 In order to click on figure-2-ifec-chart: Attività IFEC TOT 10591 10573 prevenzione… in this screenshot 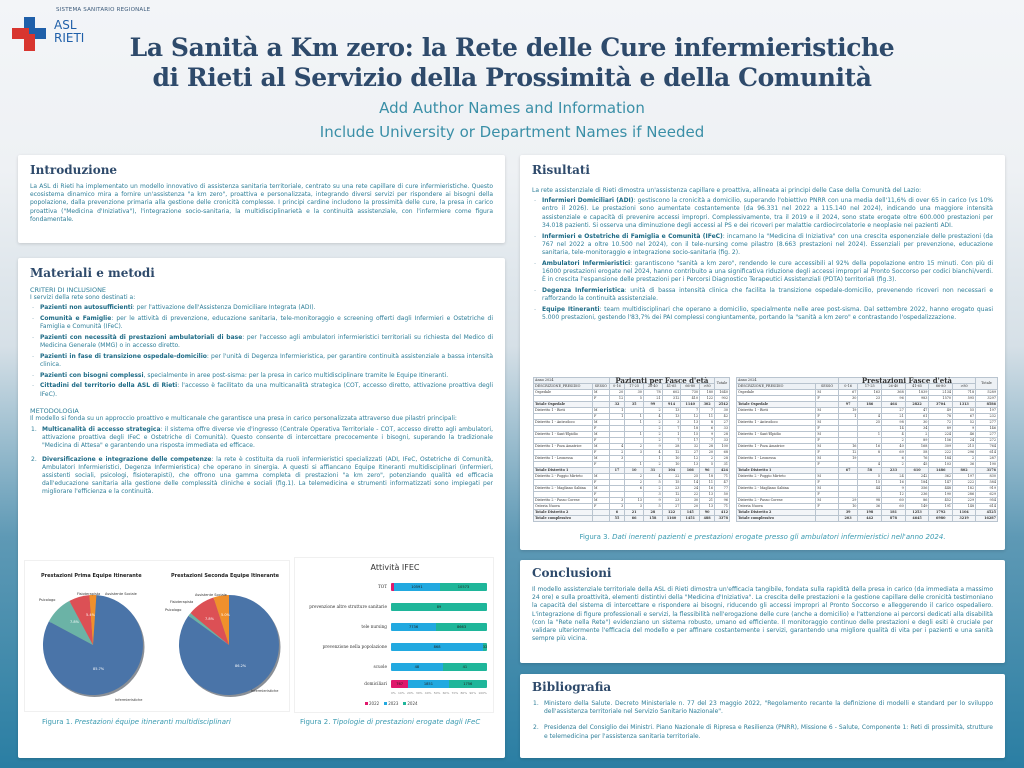, I will do `click(394, 635)`.